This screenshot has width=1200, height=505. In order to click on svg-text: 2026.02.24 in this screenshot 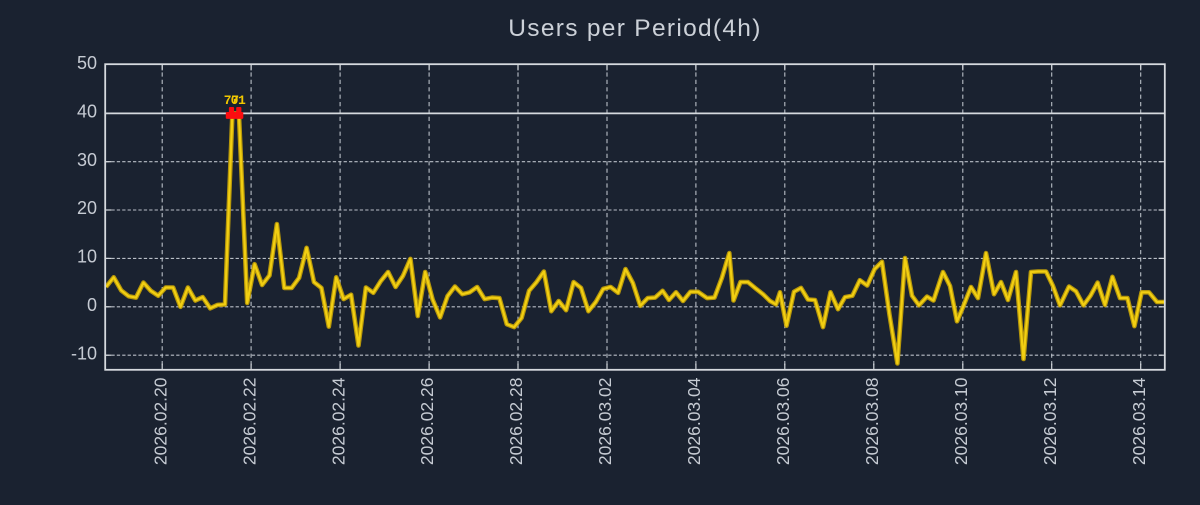, I will do `click(338, 421)`.